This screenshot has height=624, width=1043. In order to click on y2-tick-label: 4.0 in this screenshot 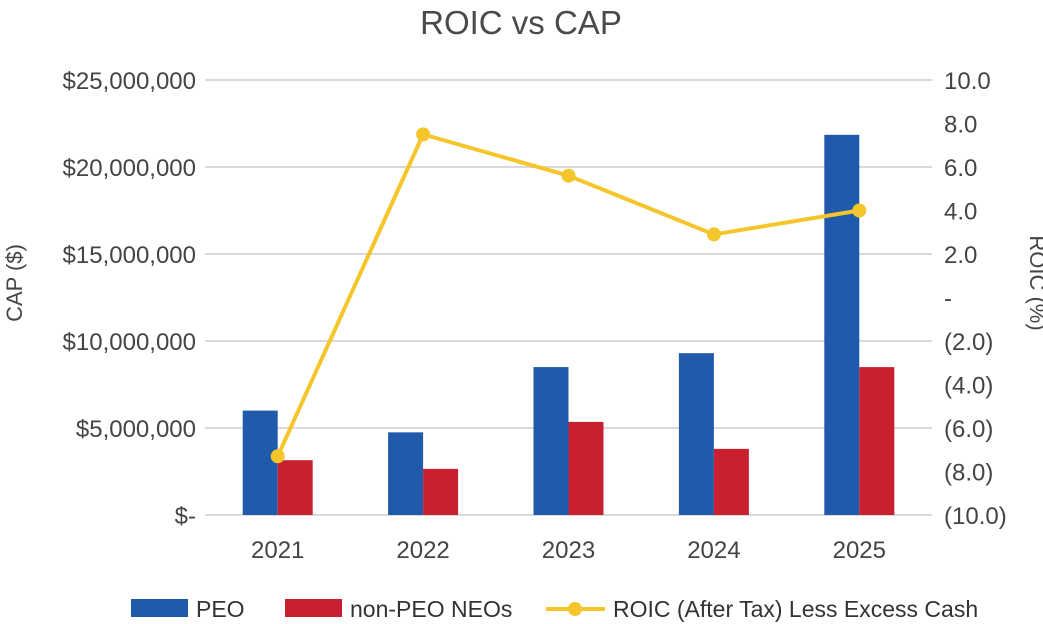, I will do `click(960, 212)`.